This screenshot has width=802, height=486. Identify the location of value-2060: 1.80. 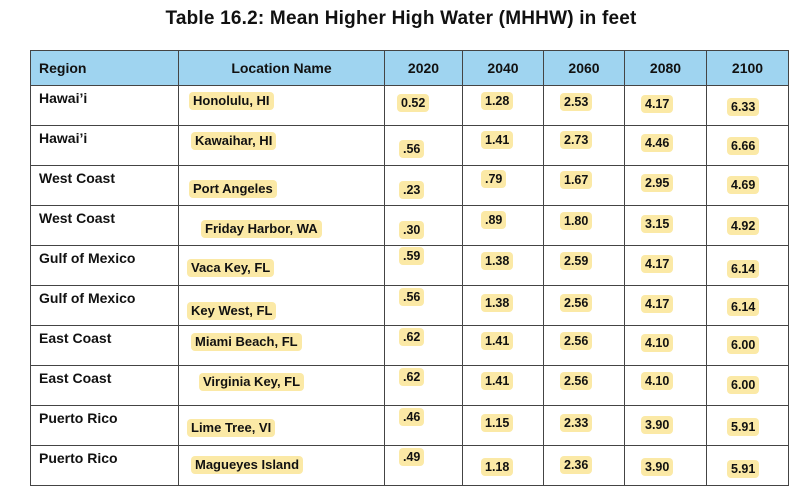
(576, 221).